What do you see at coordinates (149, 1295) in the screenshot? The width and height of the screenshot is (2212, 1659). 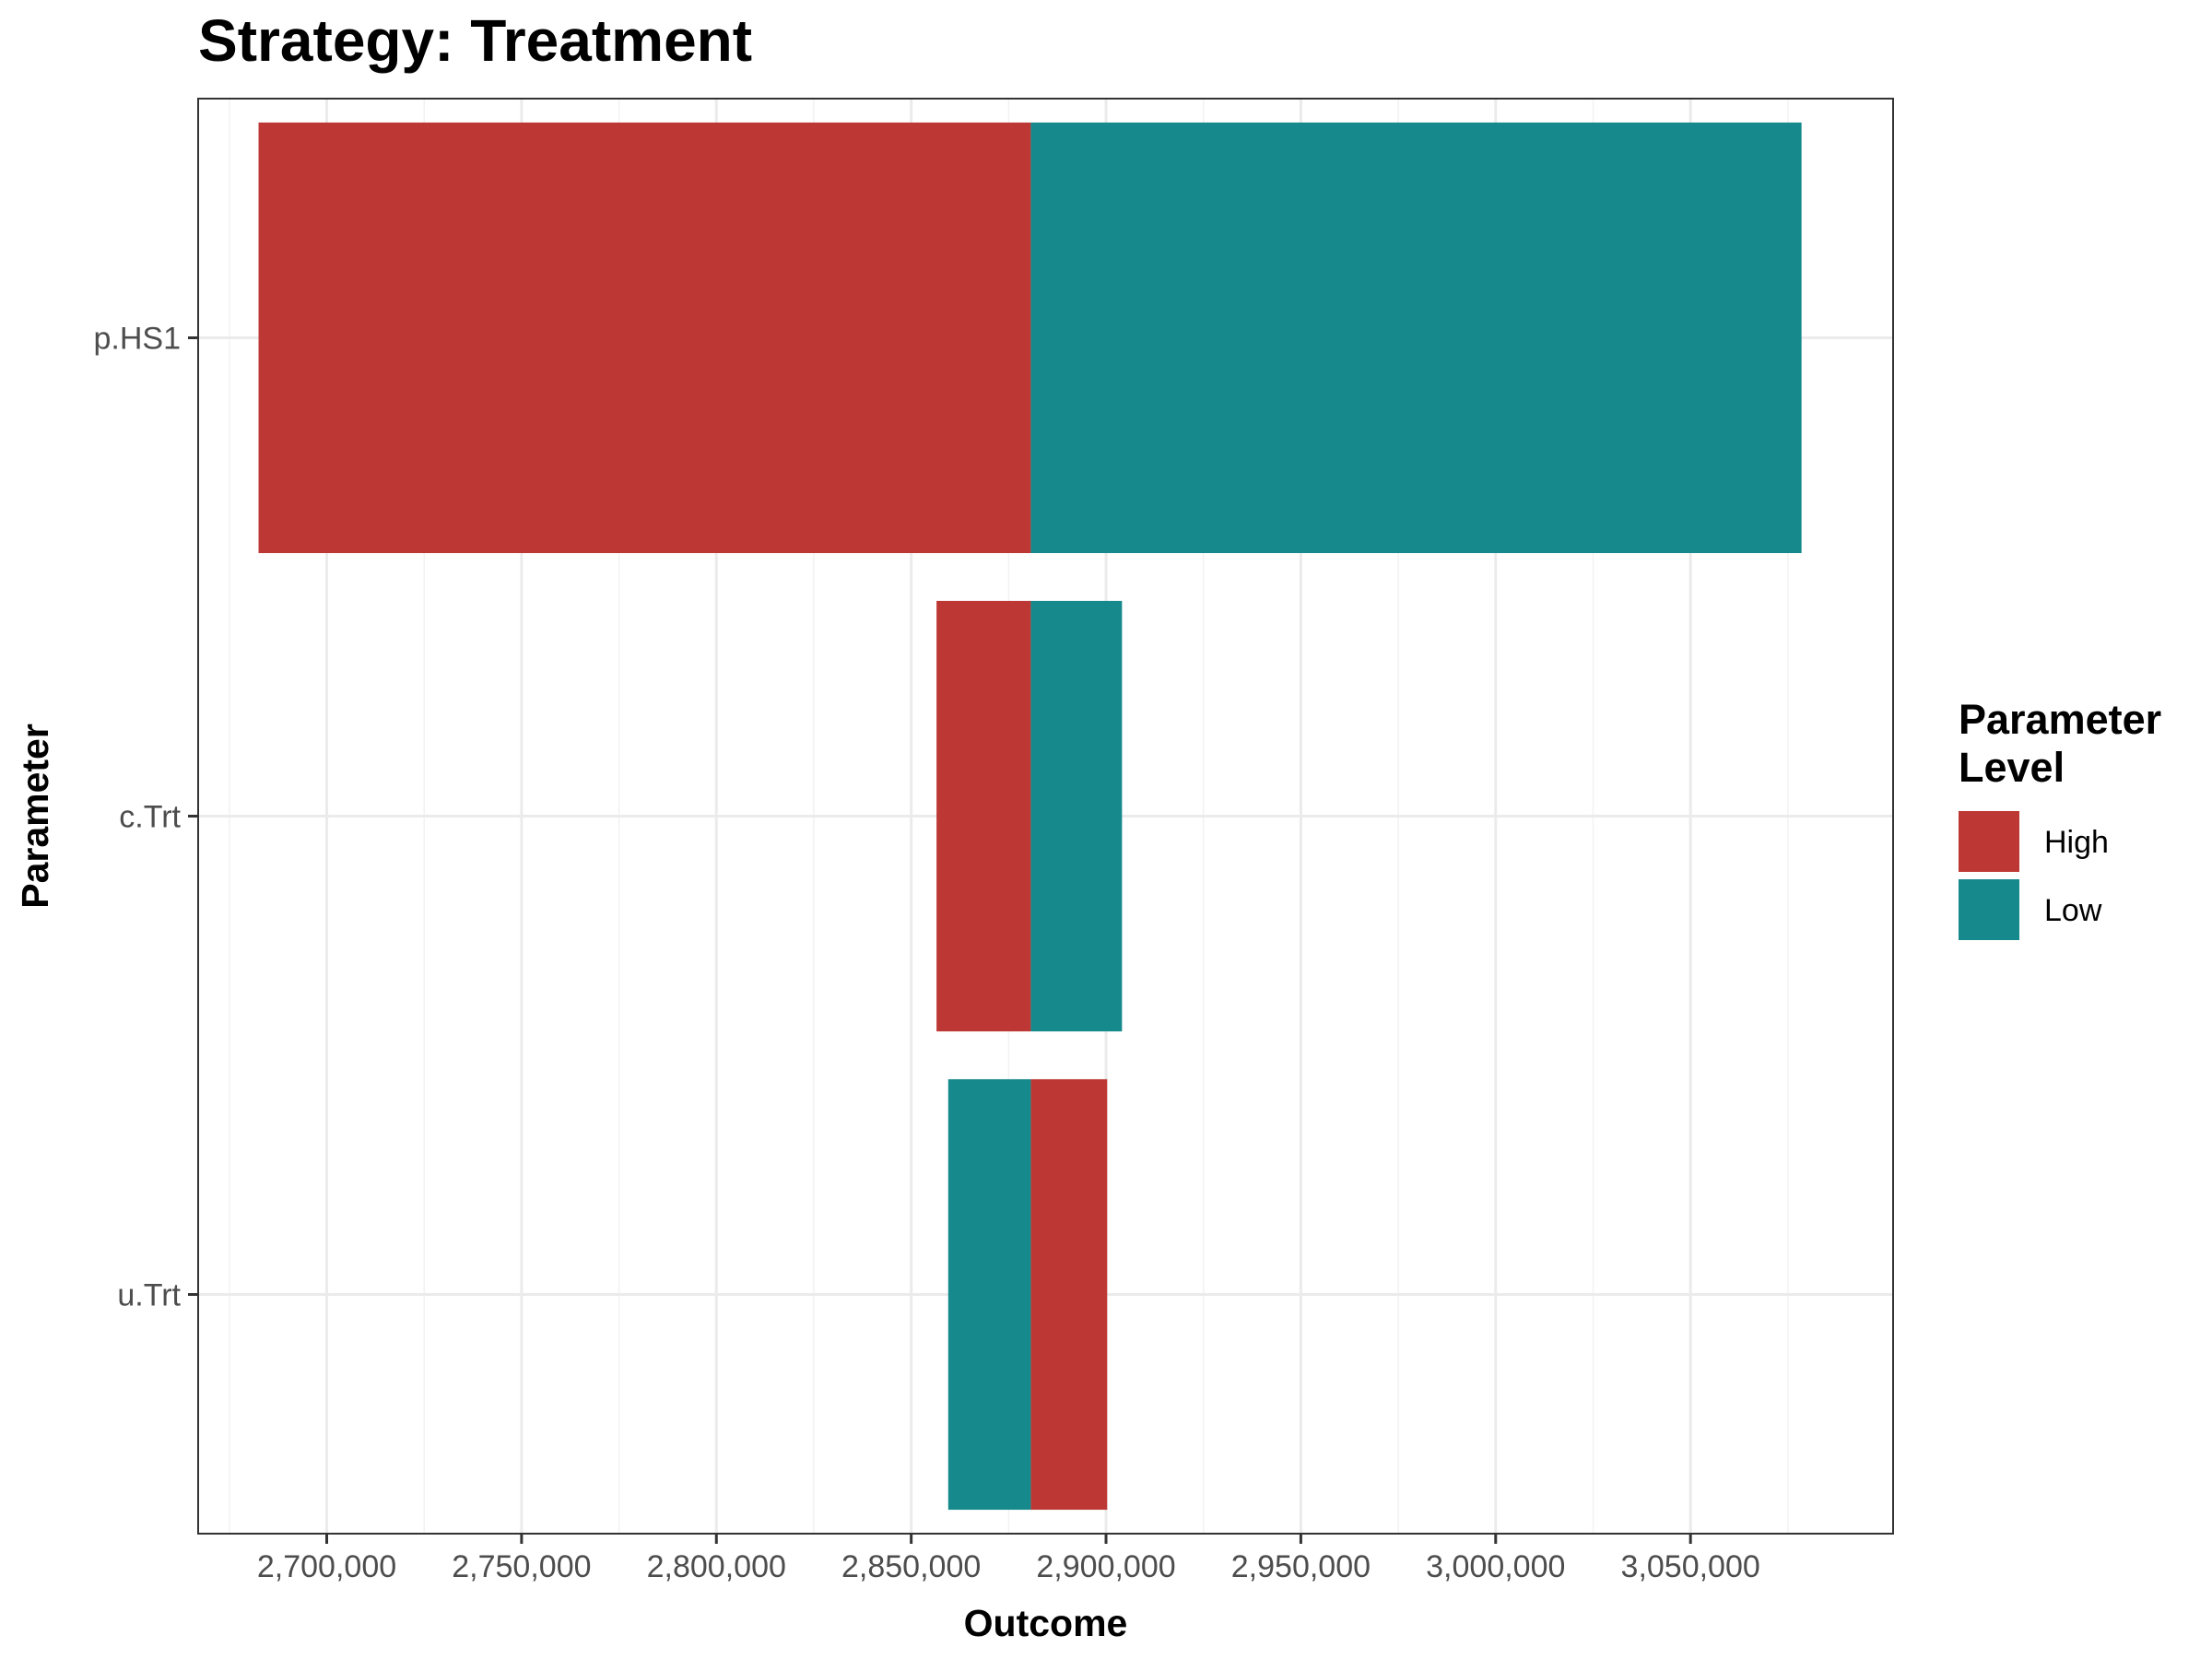 I see `y-tick-label: u.Trt` at bounding box center [149, 1295].